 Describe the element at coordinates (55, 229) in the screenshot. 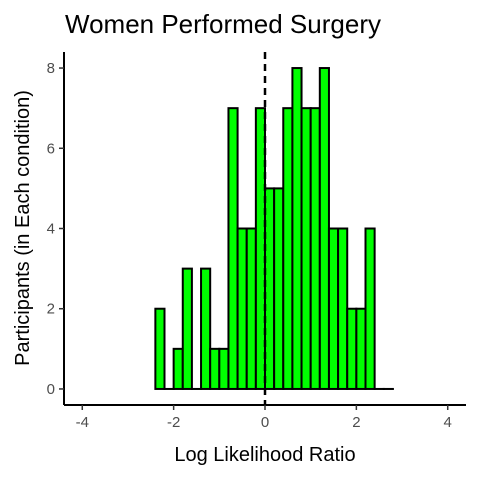

I see `y-axis-ticks: 0 2 4 6 8` at that location.